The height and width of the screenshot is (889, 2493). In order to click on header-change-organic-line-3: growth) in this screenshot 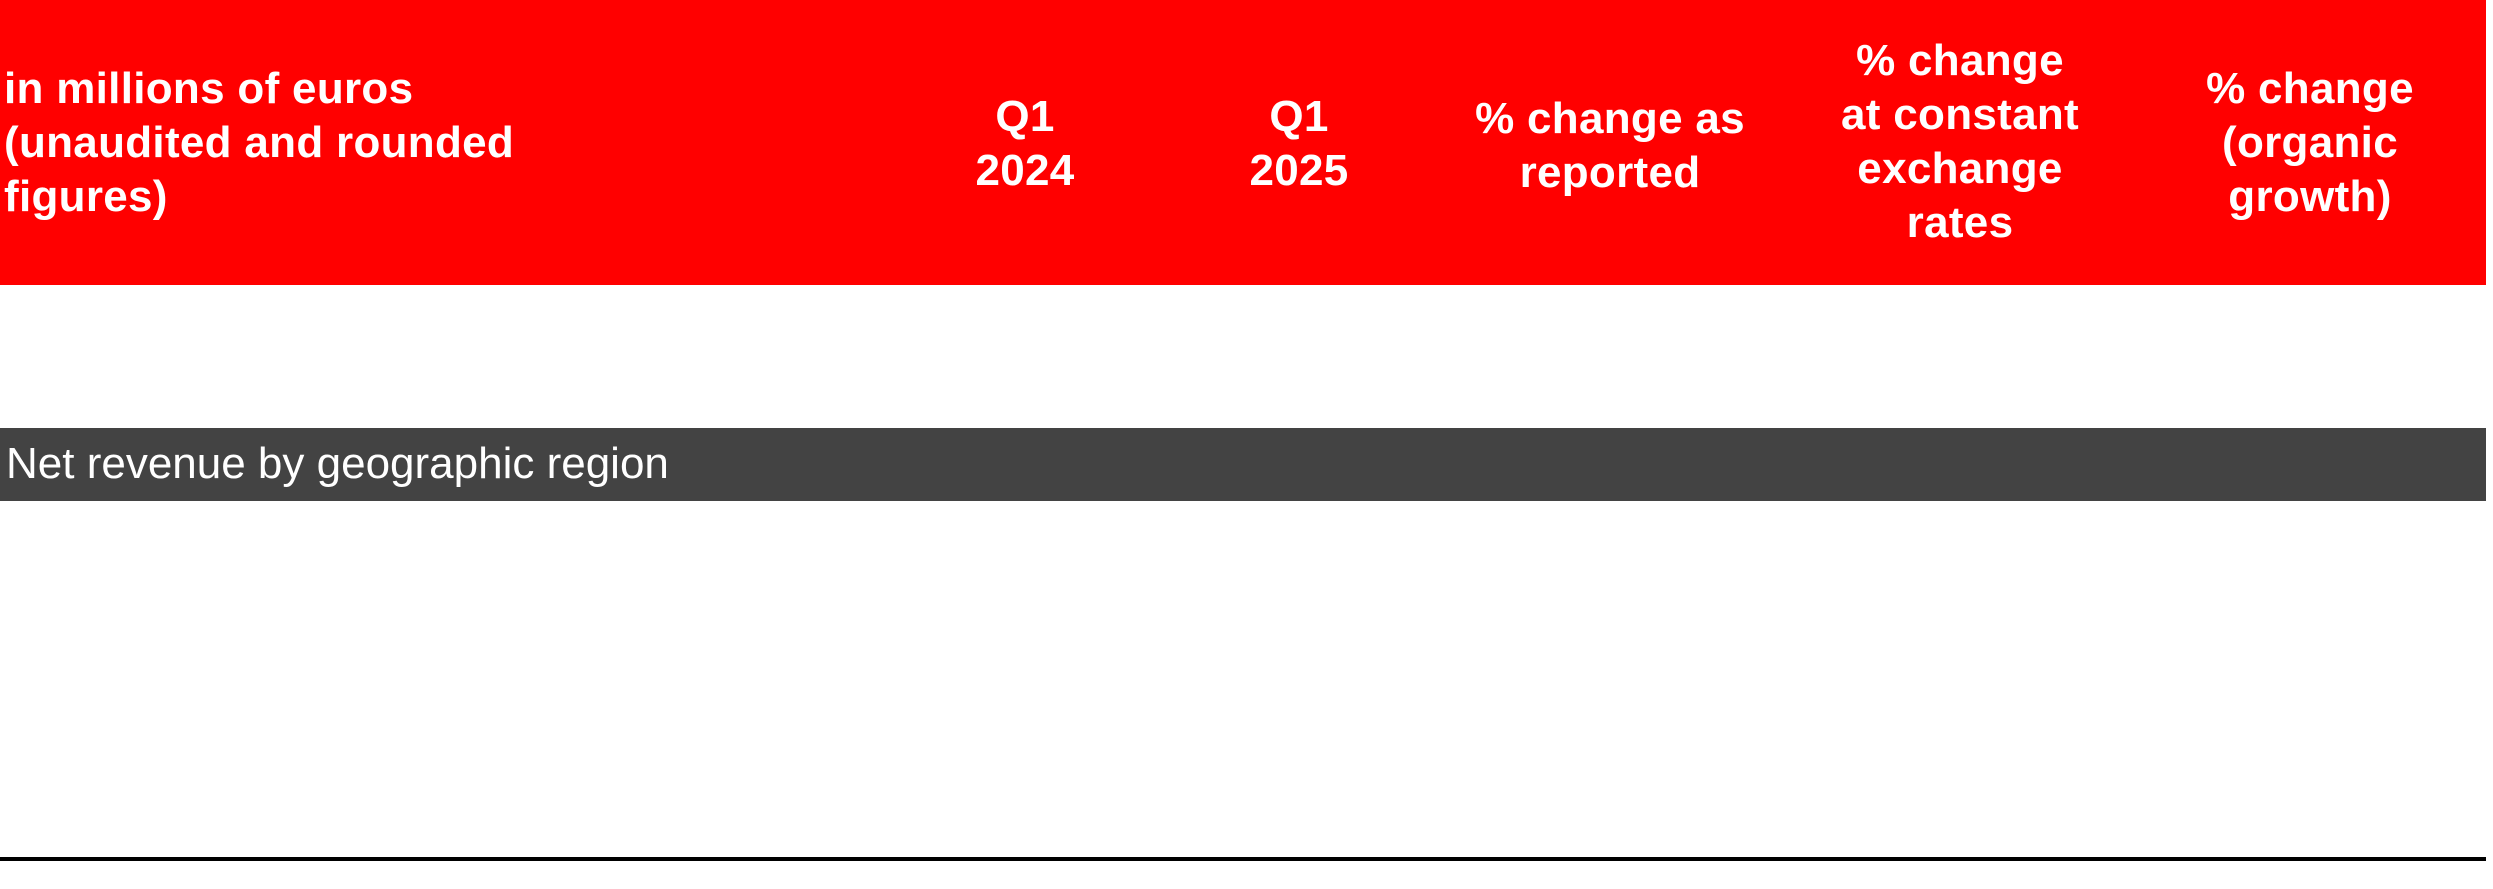, I will do `click(2310, 196)`.